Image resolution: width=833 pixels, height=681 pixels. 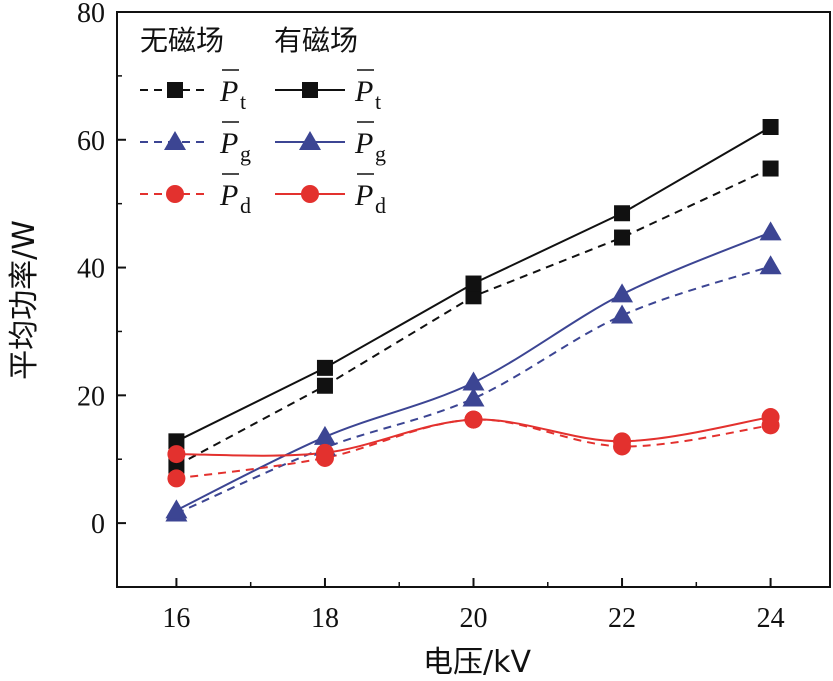 What do you see at coordinates (477, 662) in the screenshot?
I see `x-axis-label: 电压/kV` at bounding box center [477, 662].